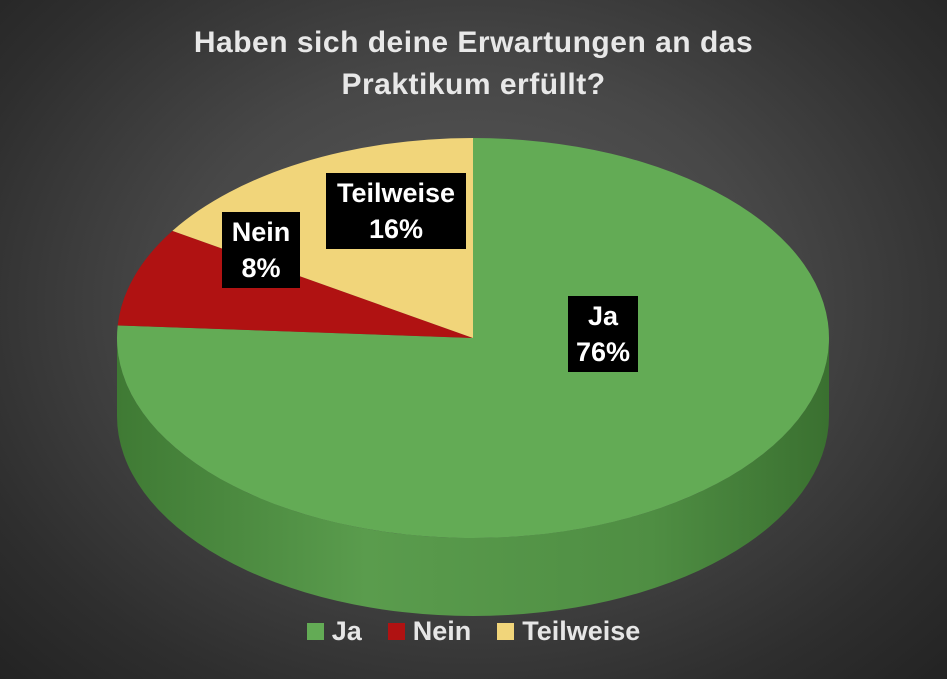  Describe the element at coordinates (396, 211) in the screenshot. I see `data-label-teilweise: Teilweise 16%` at that location.